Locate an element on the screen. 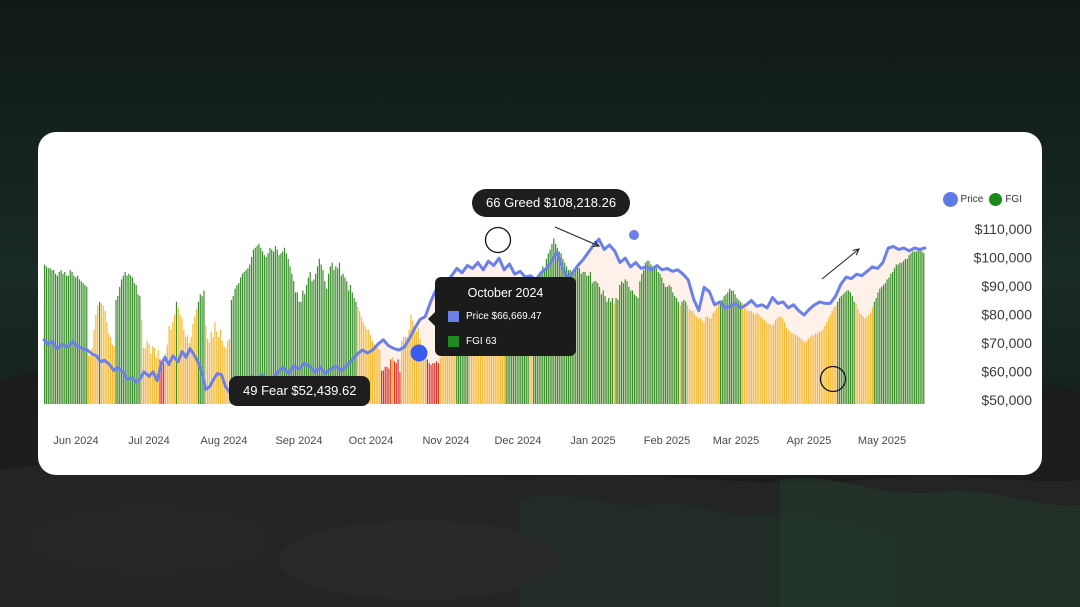 This screenshot has width=1080, height=607. legend-item-fgi: FGI is located at coordinates (1005, 199).